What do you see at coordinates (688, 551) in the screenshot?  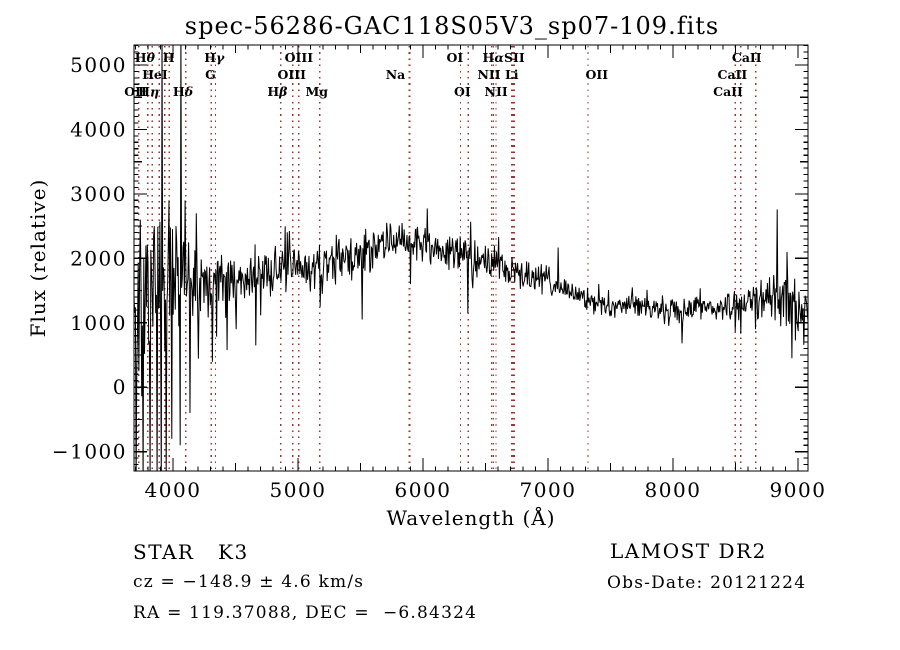 I see `survey-text: LAMOST DR2` at bounding box center [688, 551].